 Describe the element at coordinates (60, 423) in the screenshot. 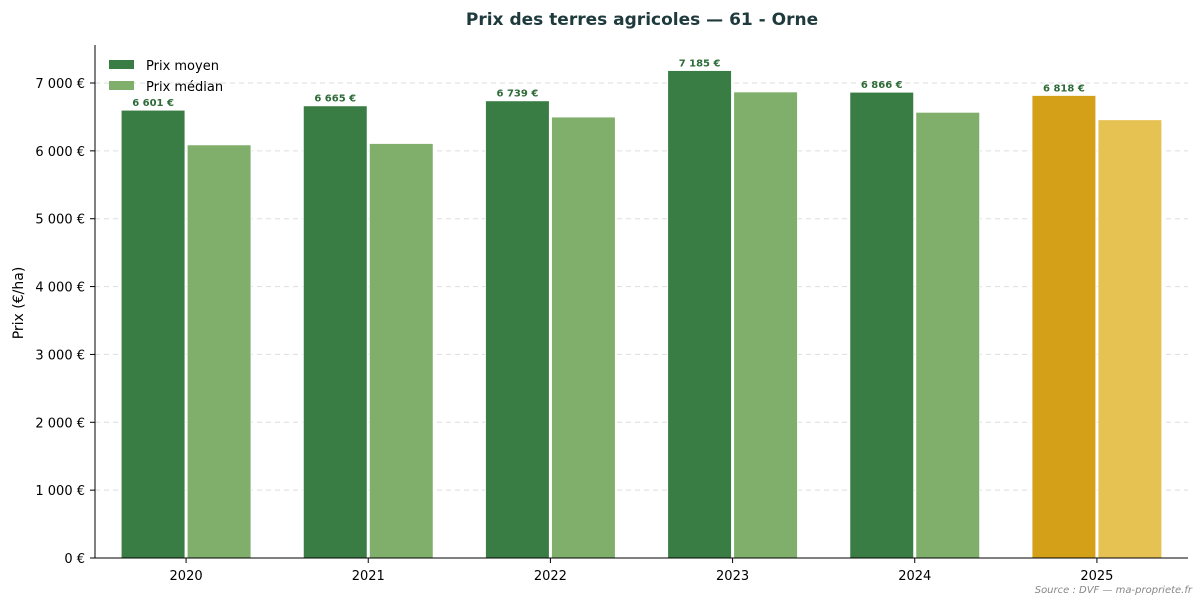

I see `y-tick-label: 2 000 €` at that location.